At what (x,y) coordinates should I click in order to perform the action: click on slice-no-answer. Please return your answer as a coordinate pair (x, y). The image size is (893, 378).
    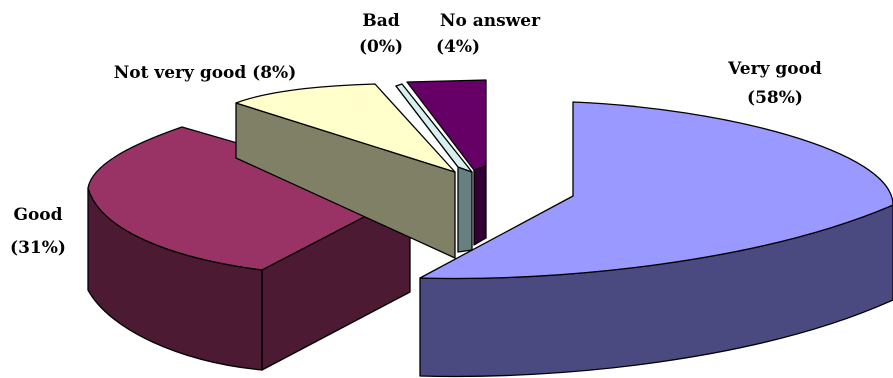
    Looking at the image, I should click on (446, 162).